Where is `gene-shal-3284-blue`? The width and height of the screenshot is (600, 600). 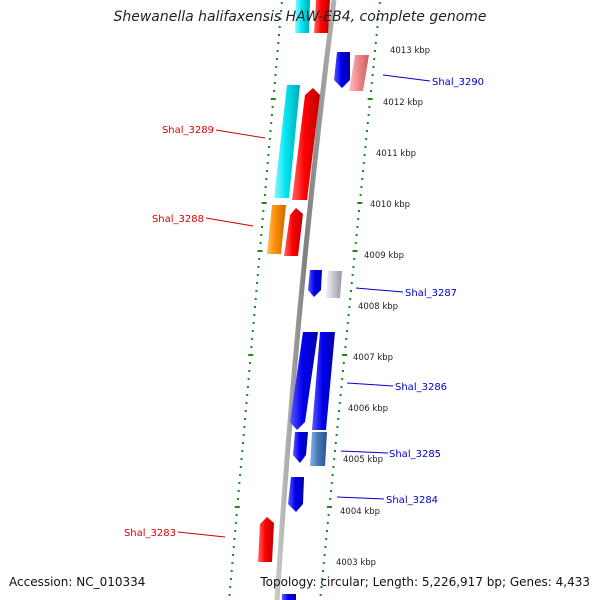 gene-shal-3284-blue is located at coordinates (296, 494).